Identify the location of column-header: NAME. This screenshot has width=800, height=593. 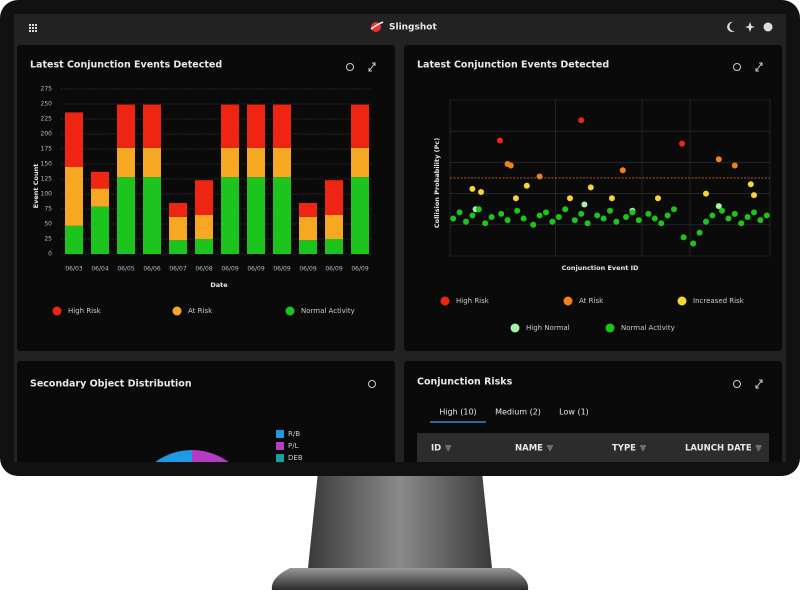
(529, 449).